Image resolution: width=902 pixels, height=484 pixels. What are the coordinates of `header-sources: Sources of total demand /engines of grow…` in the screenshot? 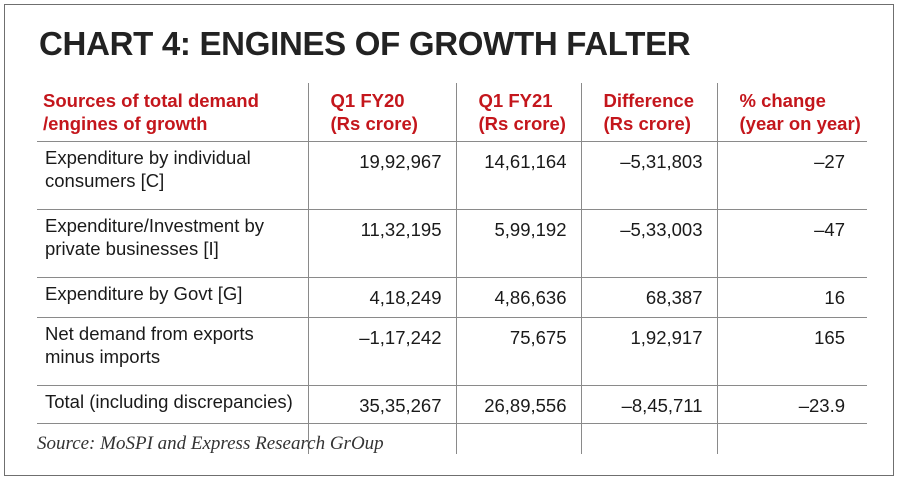 It's located at (151, 112).